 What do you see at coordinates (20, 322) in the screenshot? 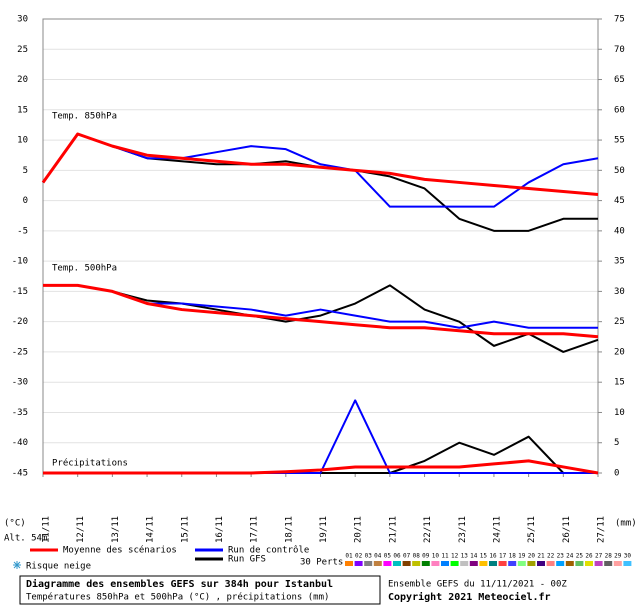
I see `y-tick-label: -20` at bounding box center [20, 322].